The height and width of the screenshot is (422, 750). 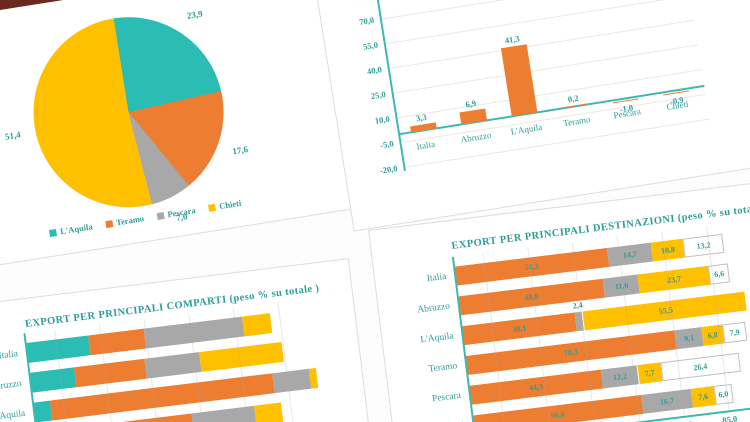 What do you see at coordinates (470, 104) in the screenshot?
I see `bar-value-label: 6,9` at bounding box center [470, 104].